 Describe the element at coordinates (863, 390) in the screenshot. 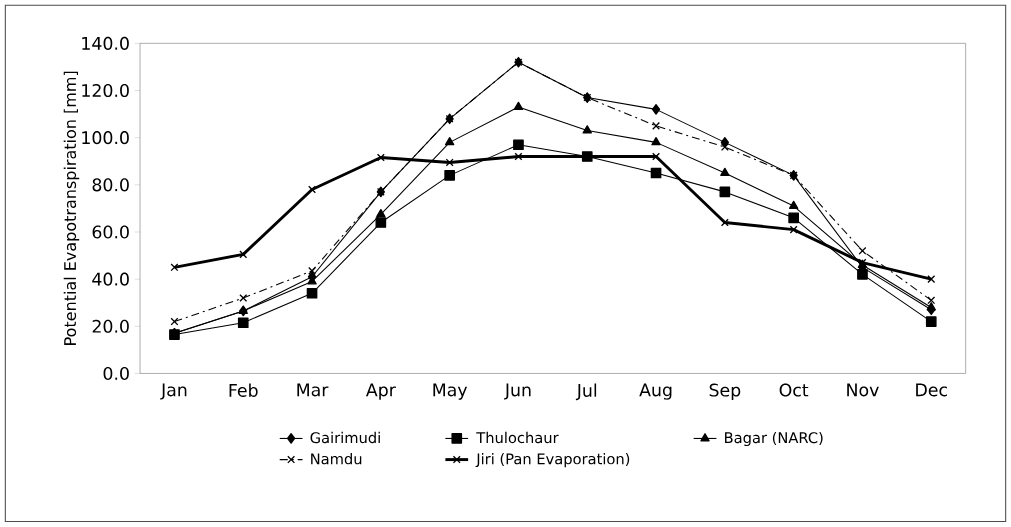

I see `x-tick-label: Nov` at that location.